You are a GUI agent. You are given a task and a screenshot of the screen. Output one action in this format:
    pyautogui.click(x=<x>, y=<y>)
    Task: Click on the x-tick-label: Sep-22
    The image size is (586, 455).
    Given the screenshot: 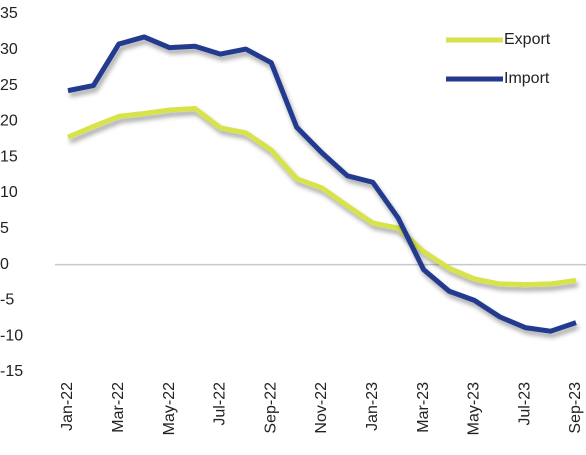 What is the action you would take?
    pyautogui.click(x=270, y=408)
    